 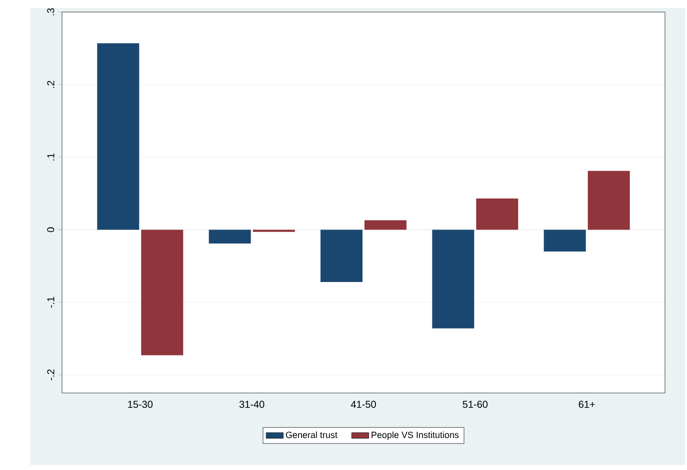 I want to click on x-tick-label: 41-50, so click(x=363, y=404).